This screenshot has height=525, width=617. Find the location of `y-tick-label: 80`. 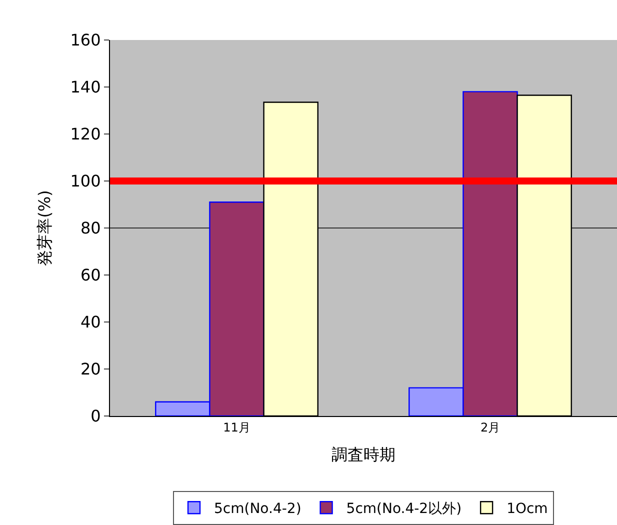

y-tick-label: 80 is located at coordinates (90, 228).